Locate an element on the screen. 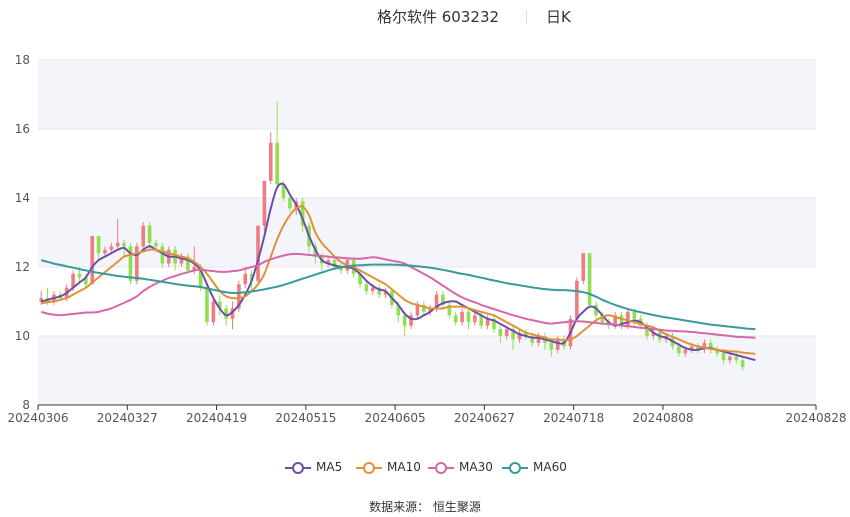 The image size is (850, 517). y-tick-label: 14 is located at coordinates (22, 198).